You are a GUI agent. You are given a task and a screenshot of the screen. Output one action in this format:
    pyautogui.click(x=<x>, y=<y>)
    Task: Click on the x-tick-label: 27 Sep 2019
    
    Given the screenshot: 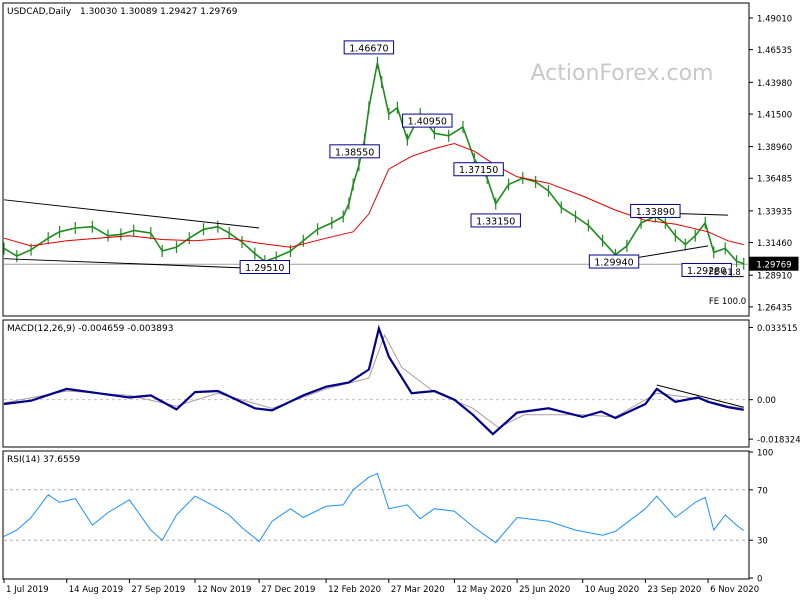 What is the action you would take?
    pyautogui.click(x=158, y=590)
    